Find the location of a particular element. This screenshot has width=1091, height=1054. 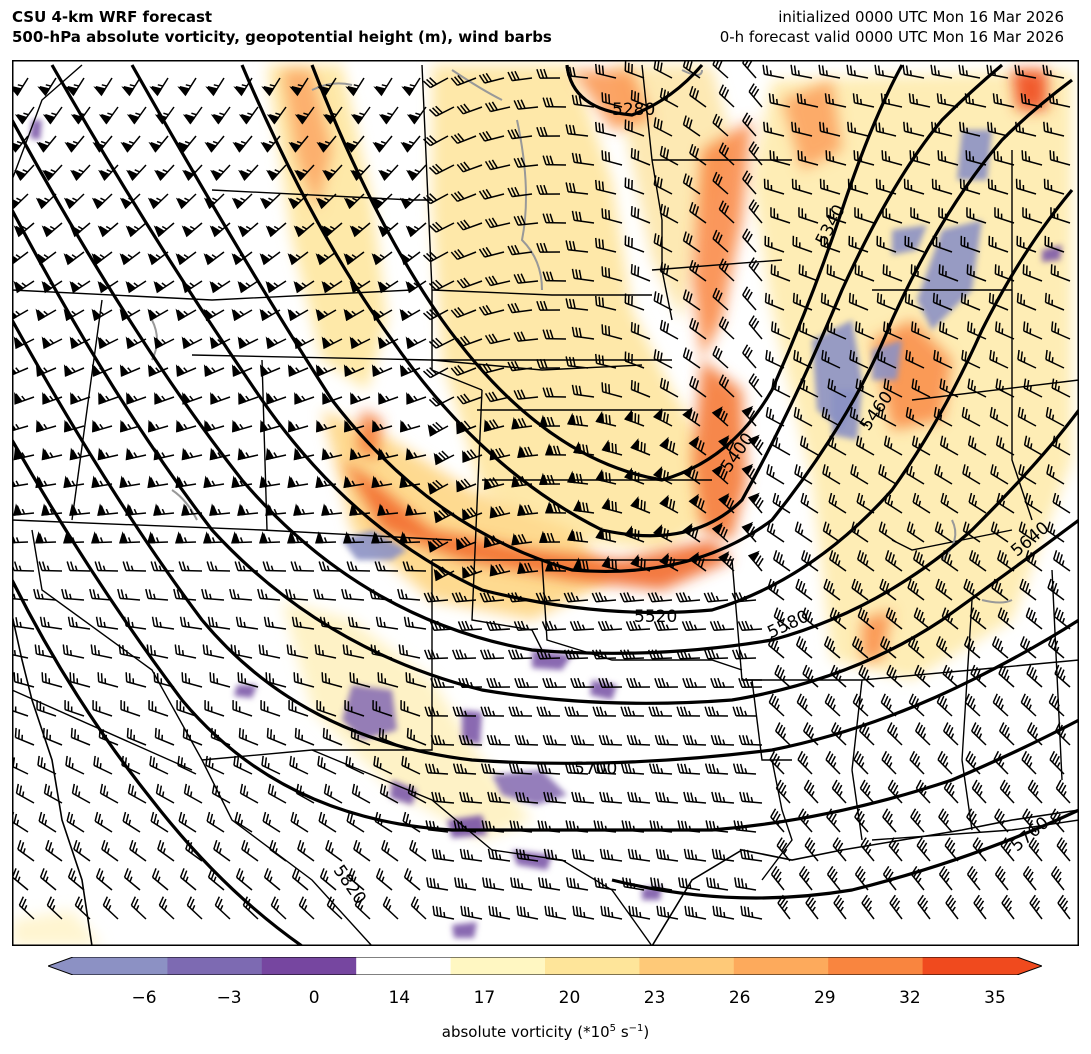

colorbar-cell is located at coordinates (876, 966).